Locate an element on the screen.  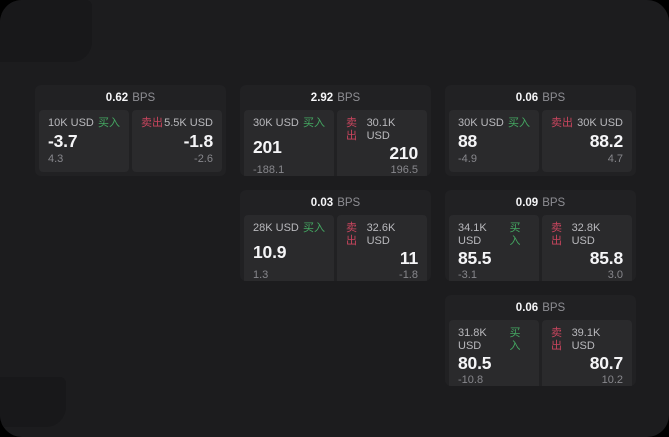
buy-delta: 4.3 is located at coordinates (56, 159).